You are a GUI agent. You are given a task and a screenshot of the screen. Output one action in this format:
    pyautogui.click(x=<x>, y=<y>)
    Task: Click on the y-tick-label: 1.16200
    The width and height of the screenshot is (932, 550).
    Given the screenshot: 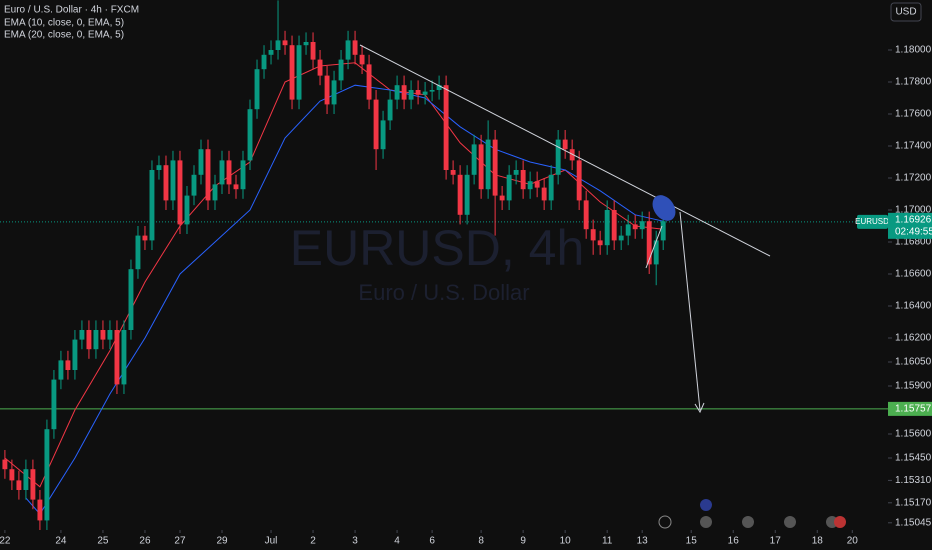 What is the action you would take?
    pyautogui.click(x=913, y=338)
    